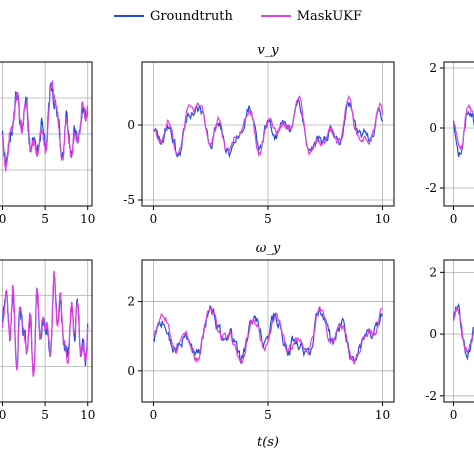 The width and height of the screenshot is (474, 474). What do you see at coordinates (238, 16) in the screenshot?
I see `legend: Groundtruth MaskUKF` at bounding box center [238, 16].